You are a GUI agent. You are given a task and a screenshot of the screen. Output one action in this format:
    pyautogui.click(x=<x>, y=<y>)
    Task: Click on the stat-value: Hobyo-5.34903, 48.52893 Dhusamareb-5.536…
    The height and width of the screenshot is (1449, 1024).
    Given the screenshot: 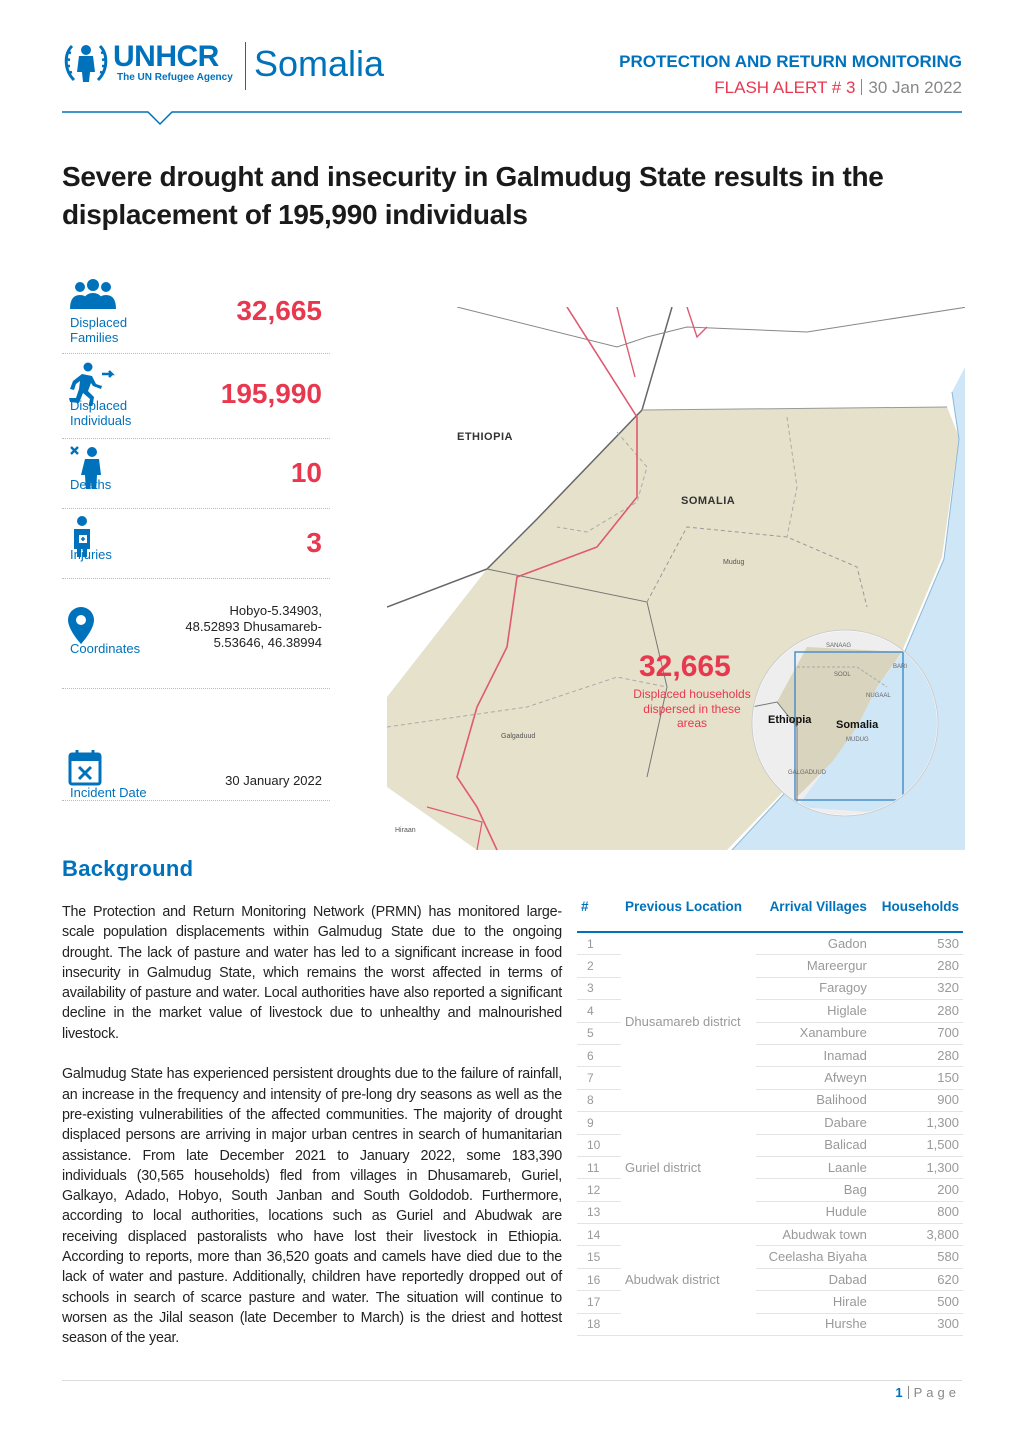 What is the action you would take?
    pyautogui.click(x=253, y=626)
    